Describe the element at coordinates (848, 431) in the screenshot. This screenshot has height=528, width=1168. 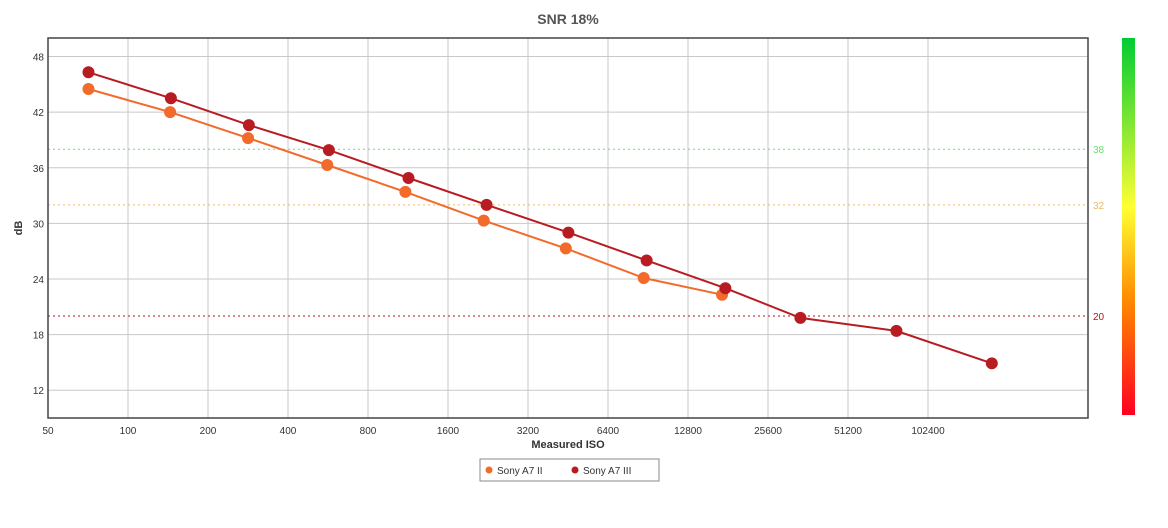
I see `x-tick-label: 51200` at that location.